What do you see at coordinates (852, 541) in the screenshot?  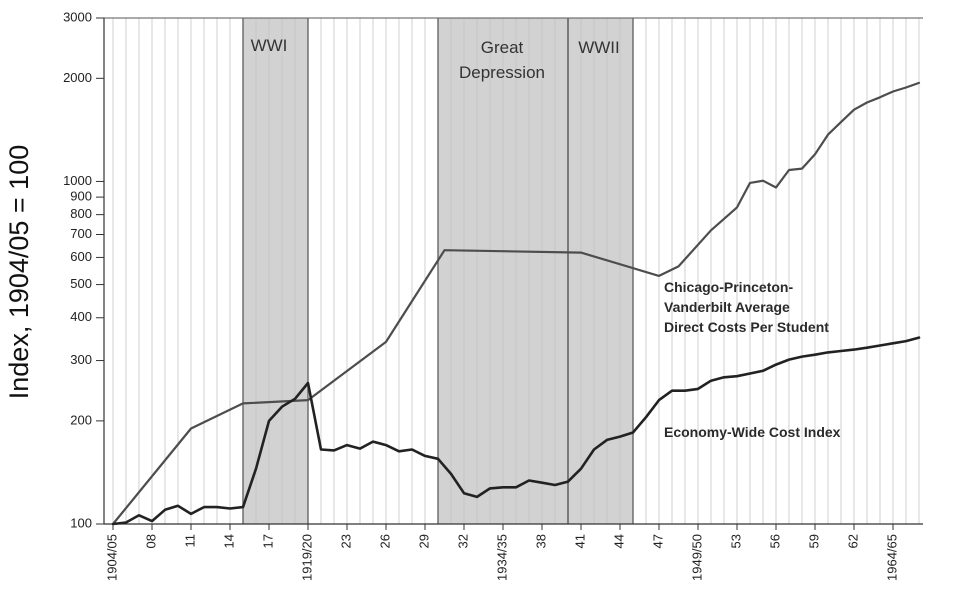 I see `x-tick-label: 62` at bounding box center [852, 541].